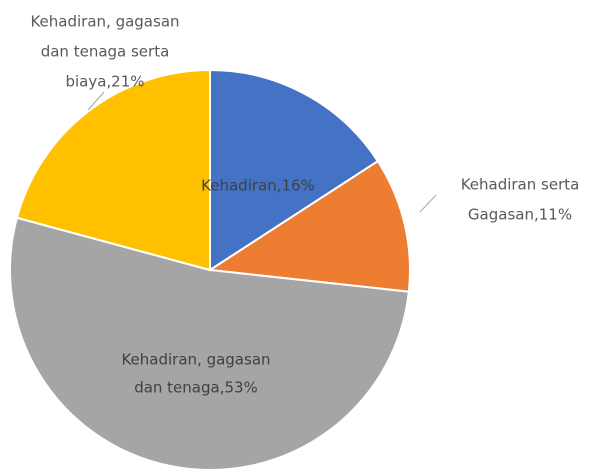 The width and height of the screenshot is (599, 470). What do you see at coordinates (196, 388) in the screenshot?
I see `data-label: dan tenaga,53%` at bounding box center [196, 388].